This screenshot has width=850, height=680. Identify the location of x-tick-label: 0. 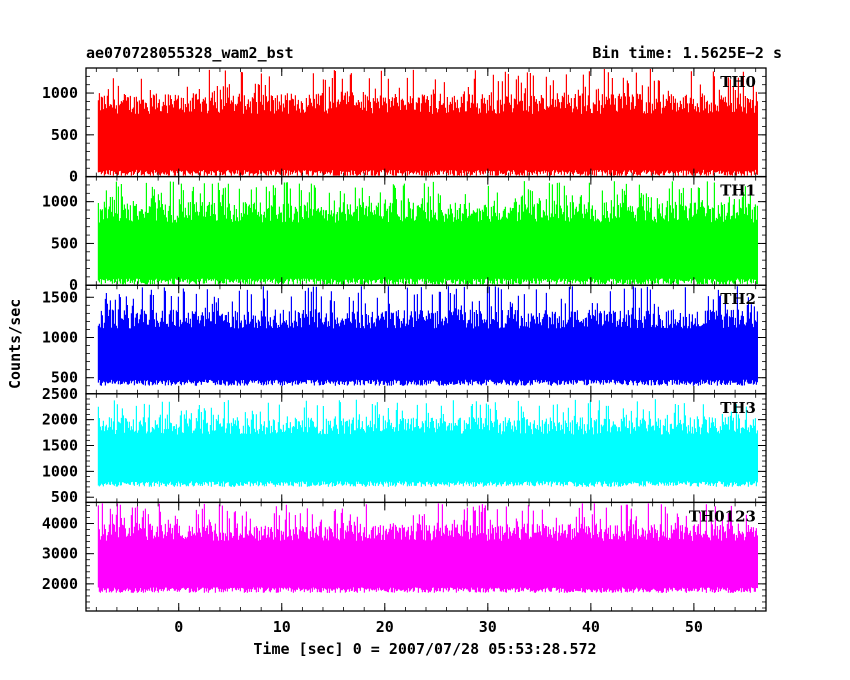
(178, 627).